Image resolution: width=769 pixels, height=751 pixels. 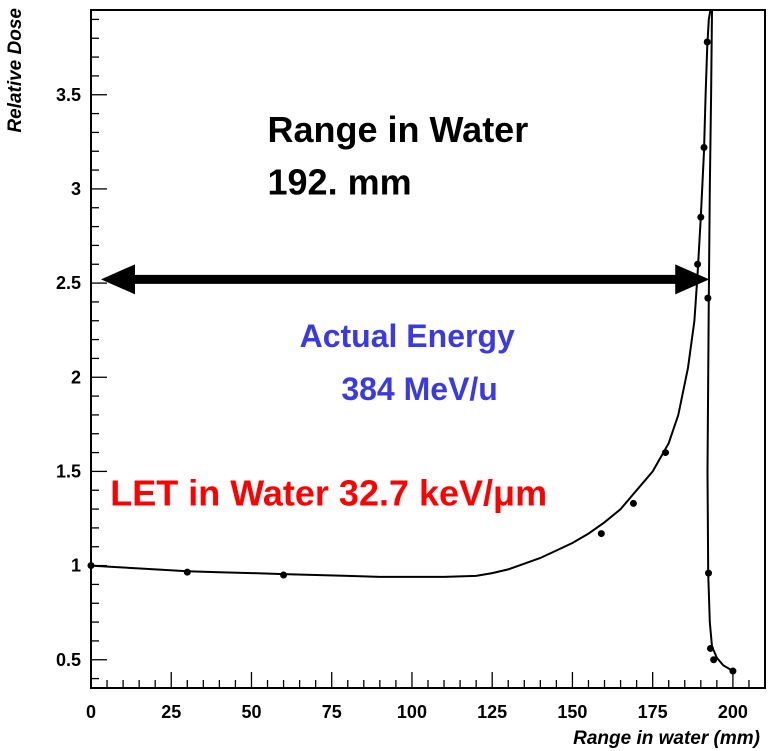 I want to click on x-axis-tick-labels: 0 25 50 75 100 125 150 175 200, so click(x=417, y=712).